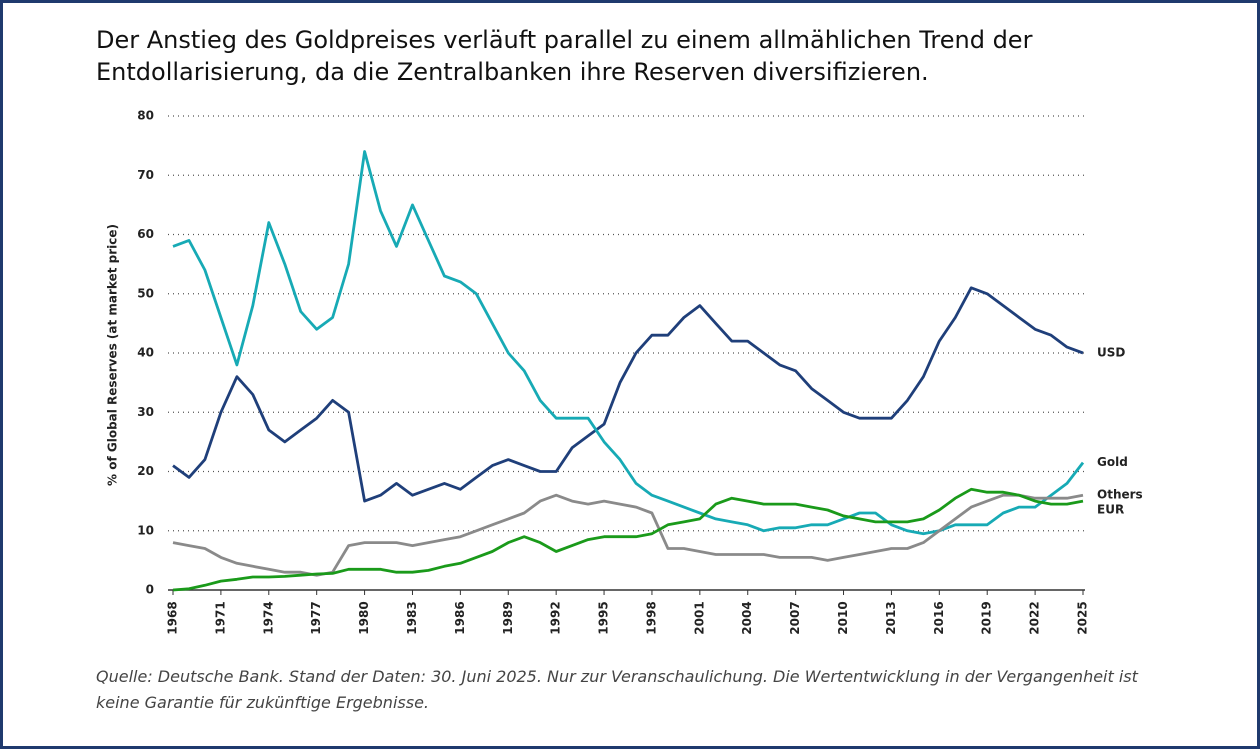 This screenshot has height=749, width=1260. What do you see at coordinates (145, 471) in the screenshot?
I see `y-tick-label: 20` at bounding box center [145, 471].